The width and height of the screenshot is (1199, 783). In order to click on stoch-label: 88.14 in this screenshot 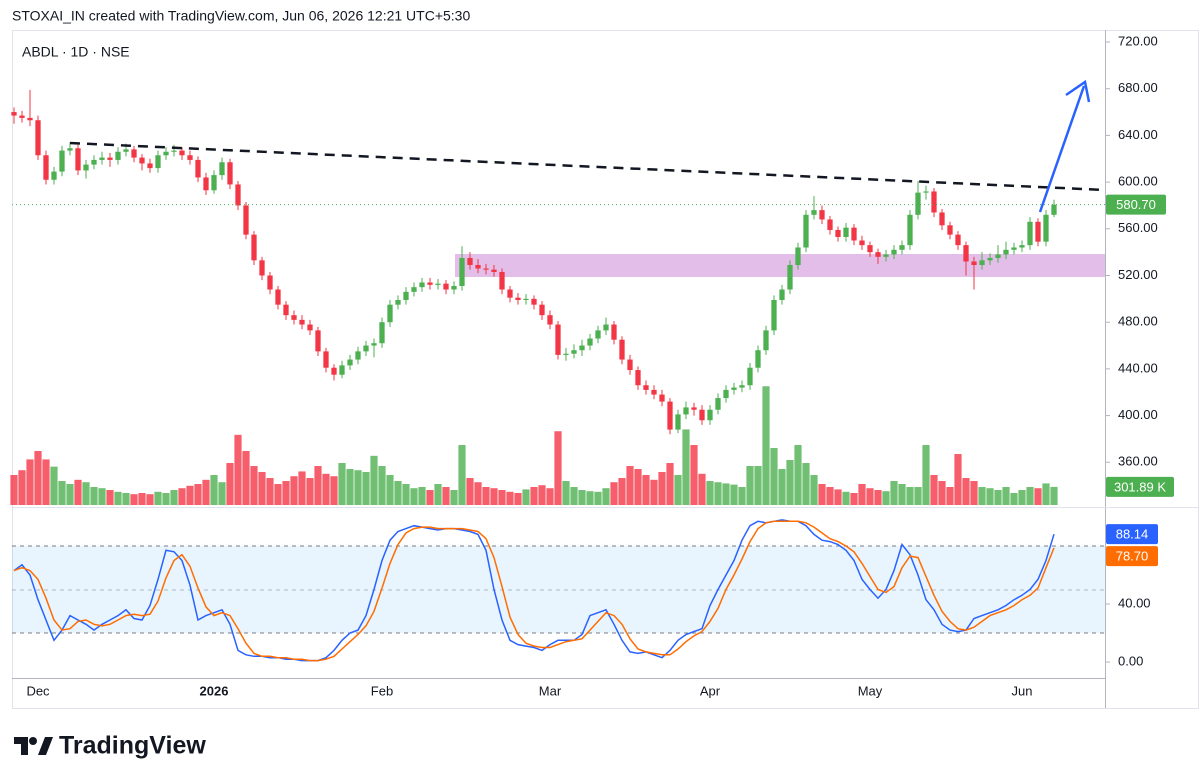, I will do `click(1132, 534)`.